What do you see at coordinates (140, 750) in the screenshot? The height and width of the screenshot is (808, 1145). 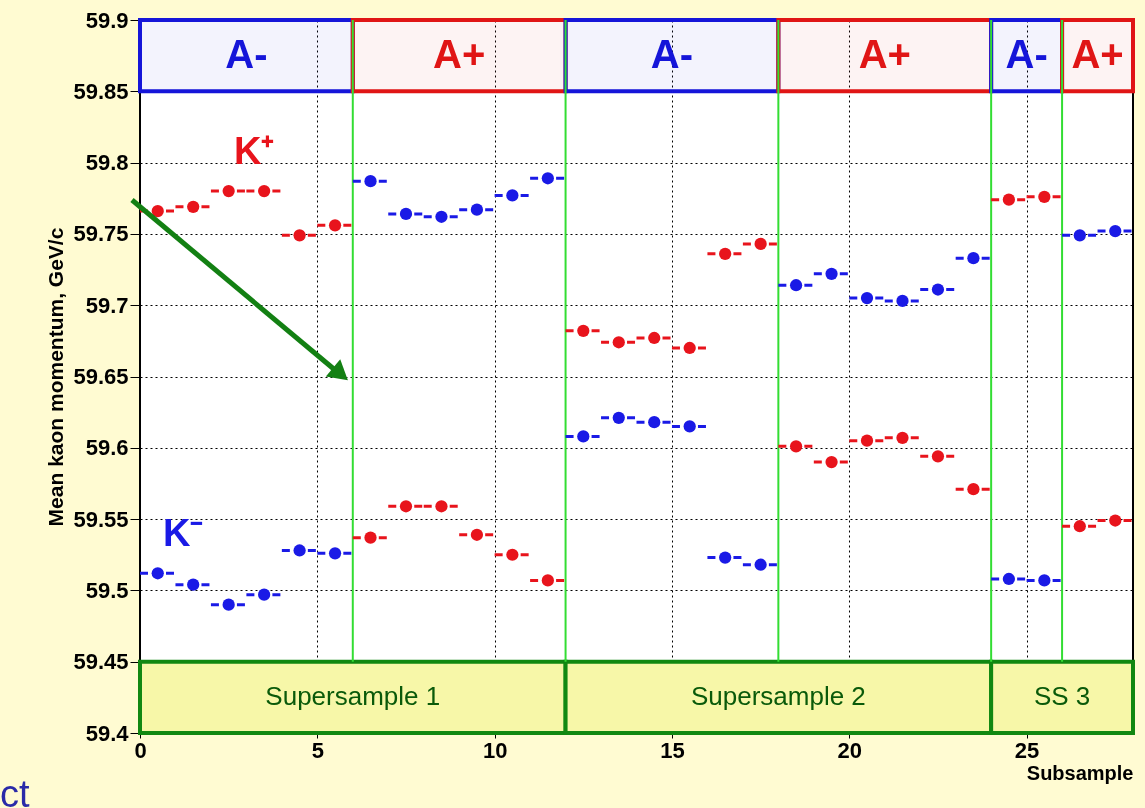 I see `x-tick-label: 0` at bounding box center [140, 750].